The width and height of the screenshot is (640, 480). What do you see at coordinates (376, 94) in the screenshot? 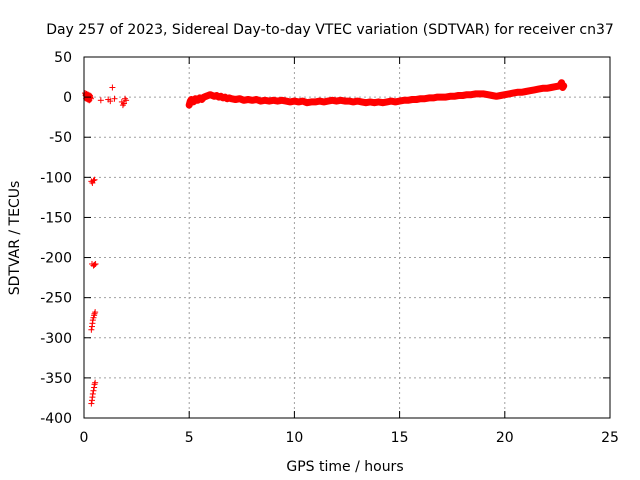
I see `data-series-band` at bounding box center [376, 94].